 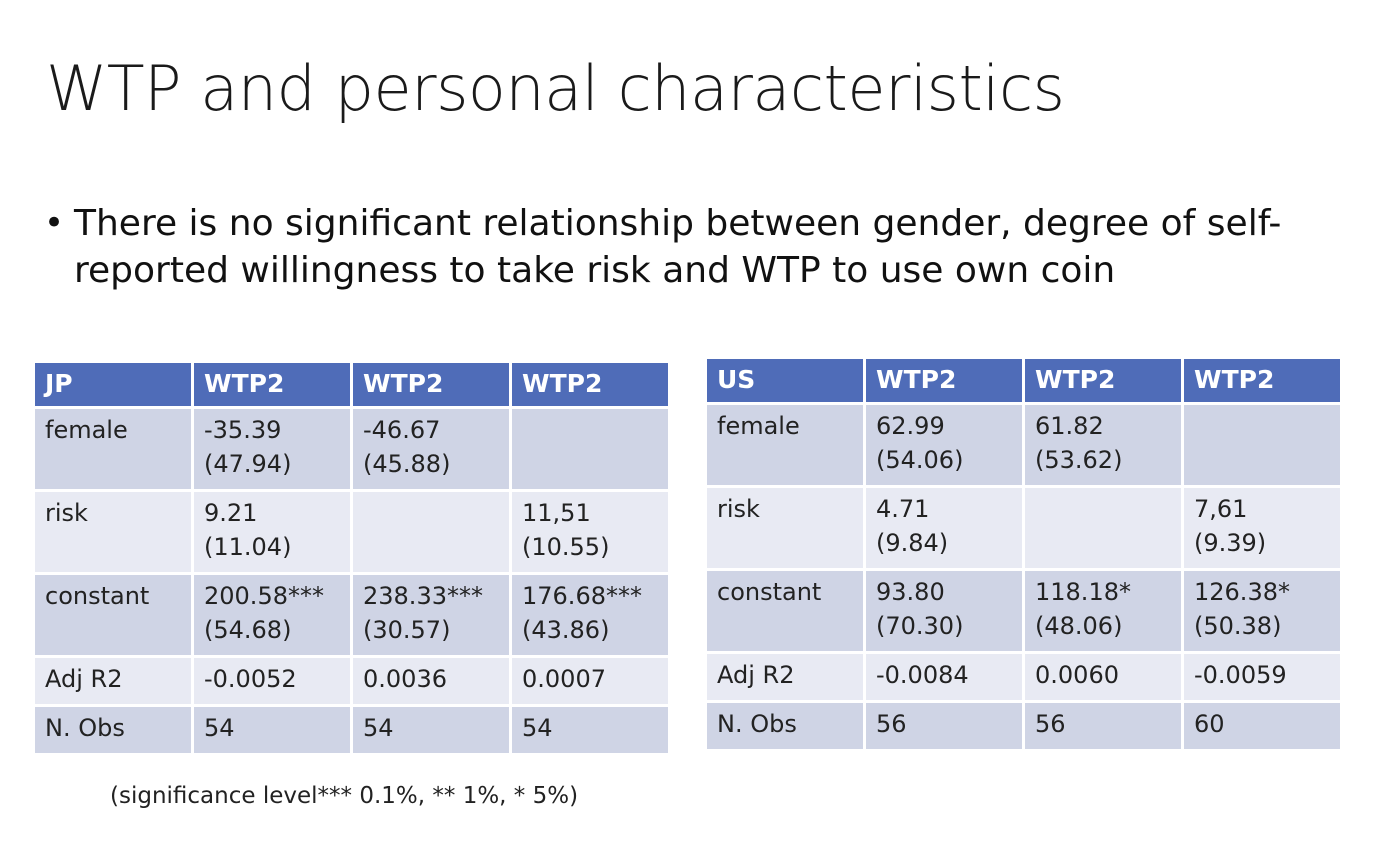 What do you see at coordinates (1079, 460) in the screenshot?
I see `std-error: (53.62)` at bounding box center [1079, 460].